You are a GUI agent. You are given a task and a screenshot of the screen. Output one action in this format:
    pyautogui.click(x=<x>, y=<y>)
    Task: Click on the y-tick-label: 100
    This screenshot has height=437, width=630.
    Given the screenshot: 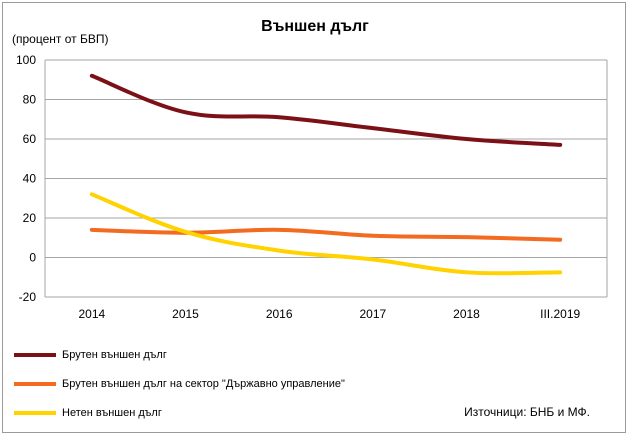 What is the action you would take?
    pyautogui.click(x=26, y=60)
    